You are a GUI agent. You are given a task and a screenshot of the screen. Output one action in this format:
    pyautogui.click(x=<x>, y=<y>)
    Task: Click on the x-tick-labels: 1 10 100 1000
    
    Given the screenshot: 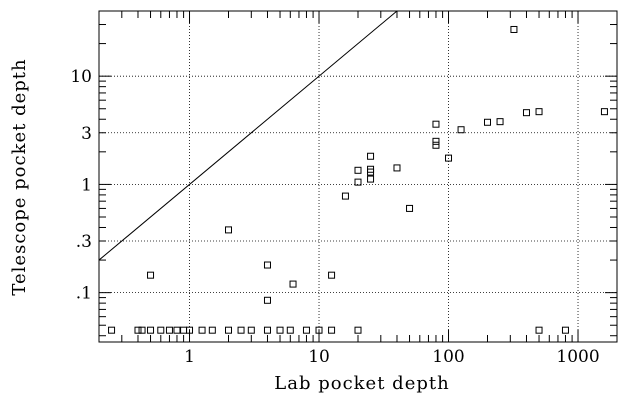 What is the action you would take?
    pyautogui.click(x=392, y=357)
    